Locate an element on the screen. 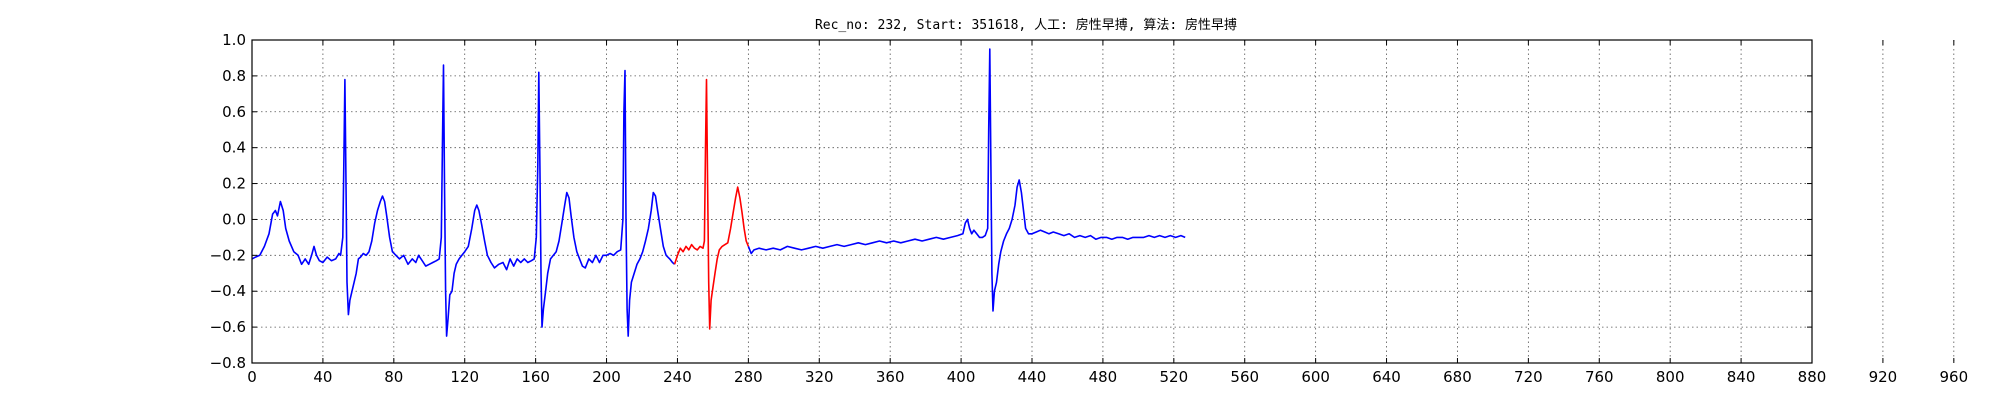  x-tick-label: 440 is located at coordinates (1032, 377).